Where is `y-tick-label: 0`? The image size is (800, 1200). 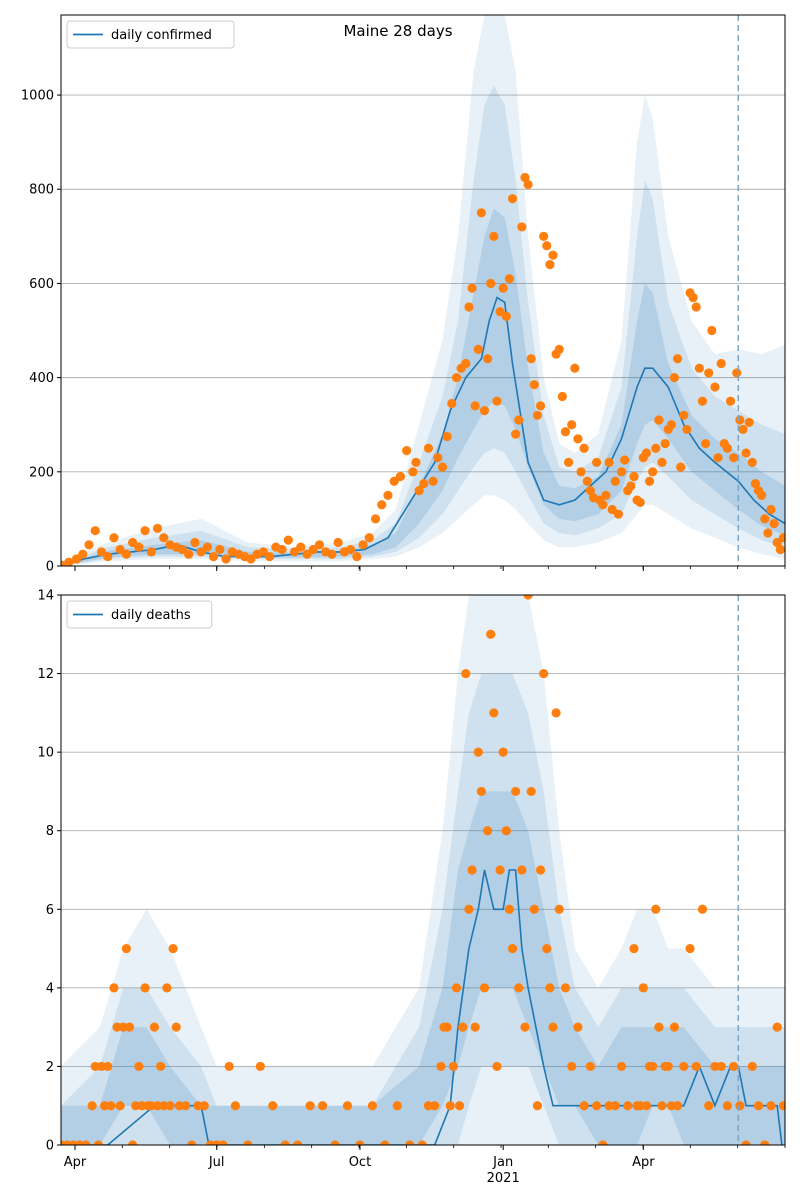
y-tick-label: 0 is located at coordinates (50, 567).